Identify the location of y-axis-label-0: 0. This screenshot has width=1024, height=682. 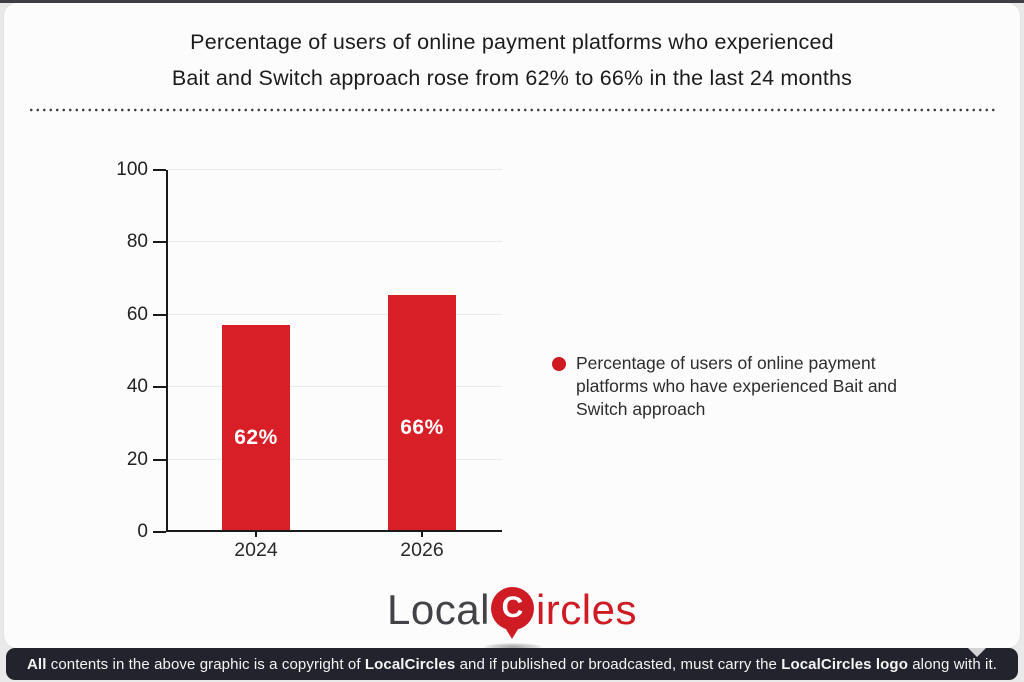
(142, 531).